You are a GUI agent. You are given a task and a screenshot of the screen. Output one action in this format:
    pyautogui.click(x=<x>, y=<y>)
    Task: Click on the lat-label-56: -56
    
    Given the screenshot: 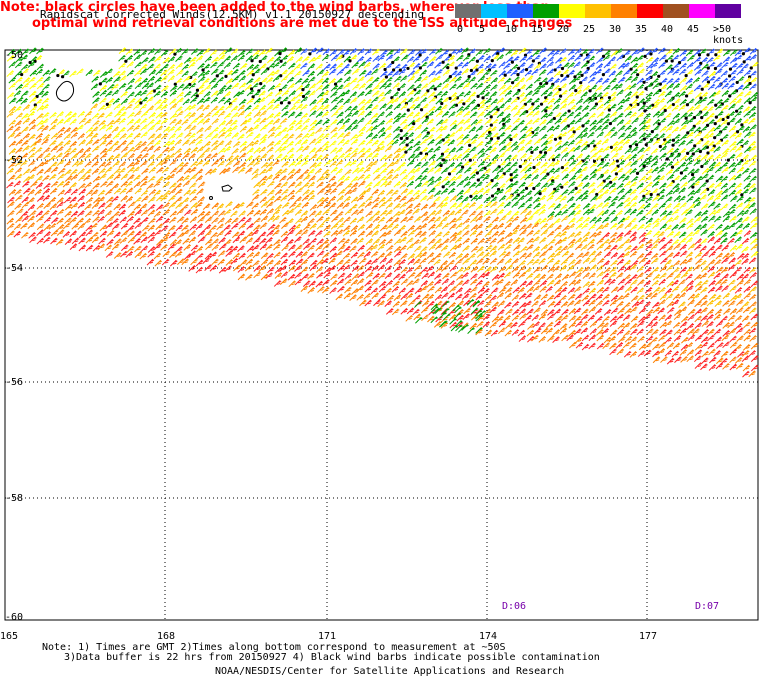 What is the action you would take?
    pyautogui.click(x=14, y=382)
    